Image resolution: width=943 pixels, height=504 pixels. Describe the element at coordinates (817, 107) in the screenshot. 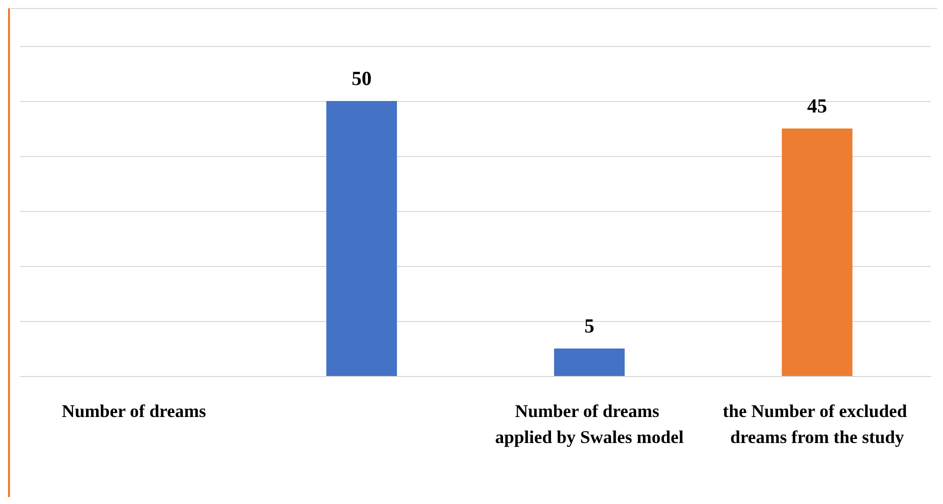

I see `data-label: 45` at that location.